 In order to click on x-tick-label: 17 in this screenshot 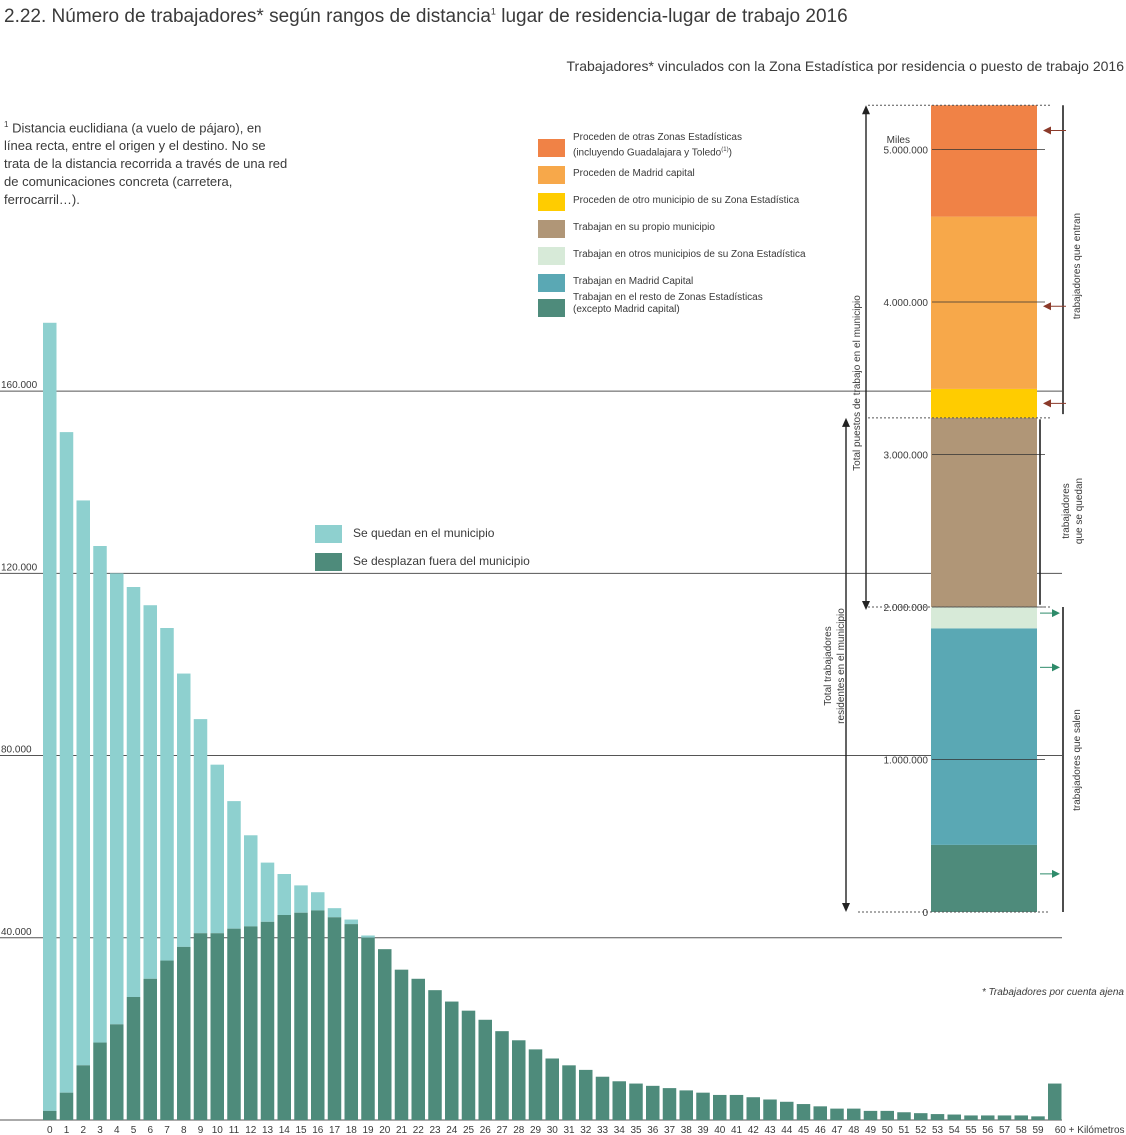, I will do `click(335, 1130)`.